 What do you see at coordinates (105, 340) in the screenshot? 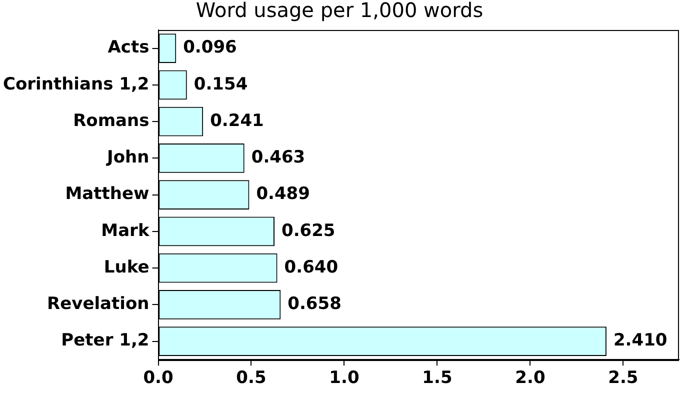
I see `y-tick-label: Peter 1,2` at bounding box center [105, 340].